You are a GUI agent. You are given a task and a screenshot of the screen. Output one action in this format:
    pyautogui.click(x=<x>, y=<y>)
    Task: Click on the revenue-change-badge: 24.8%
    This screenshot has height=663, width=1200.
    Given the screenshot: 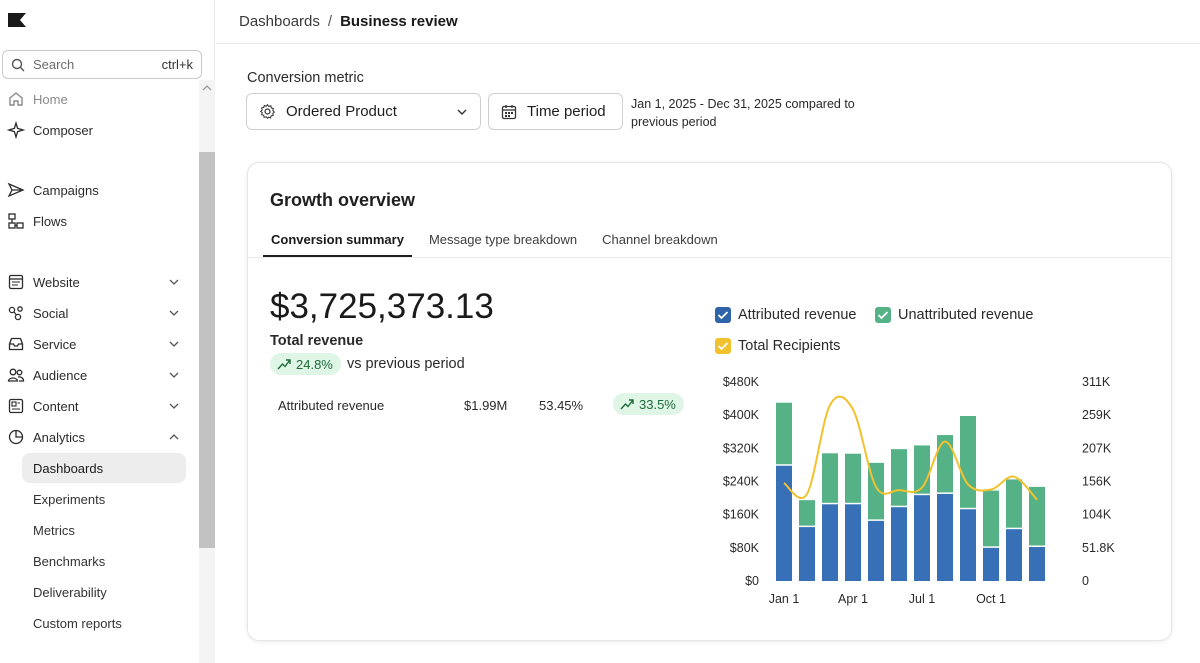 What is the action you would take?
    pyautogui.click(x=305, y=364)
    